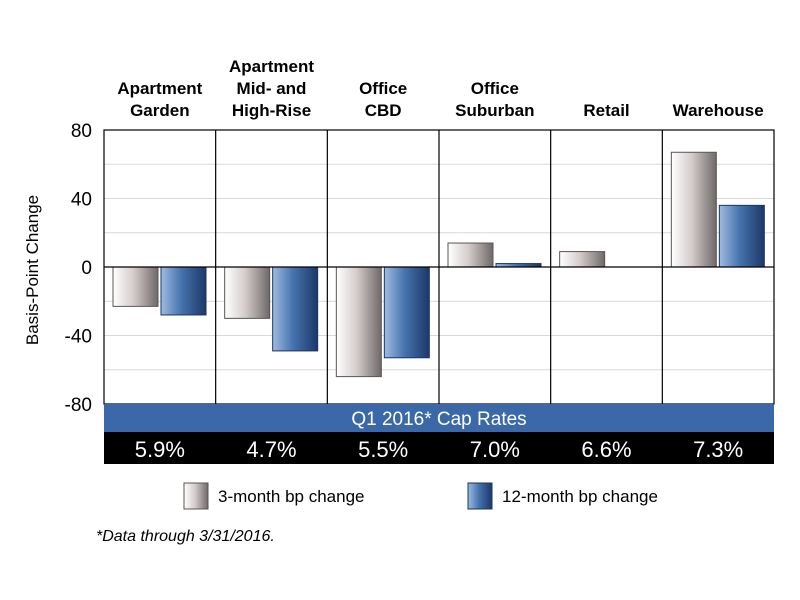 The image size is (800, 600). What do you see at coordinates (495, 449) in the screenshot?
I see `cap-rate-3: 7.0%` at bounding box center [495, 449].